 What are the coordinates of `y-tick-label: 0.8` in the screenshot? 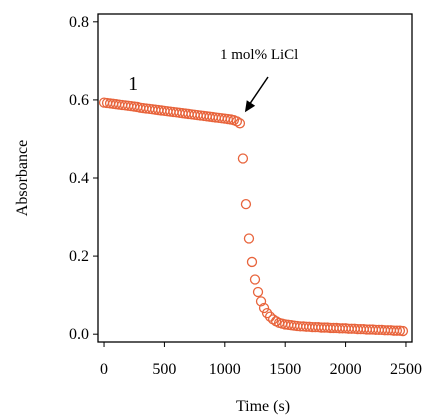 It's located at (79, 22).